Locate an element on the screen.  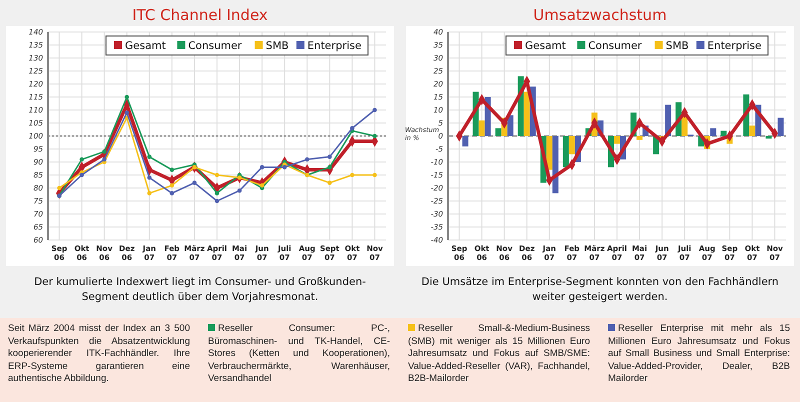
chart-title: ITC Channel Index is located at coordinates (200, 15).